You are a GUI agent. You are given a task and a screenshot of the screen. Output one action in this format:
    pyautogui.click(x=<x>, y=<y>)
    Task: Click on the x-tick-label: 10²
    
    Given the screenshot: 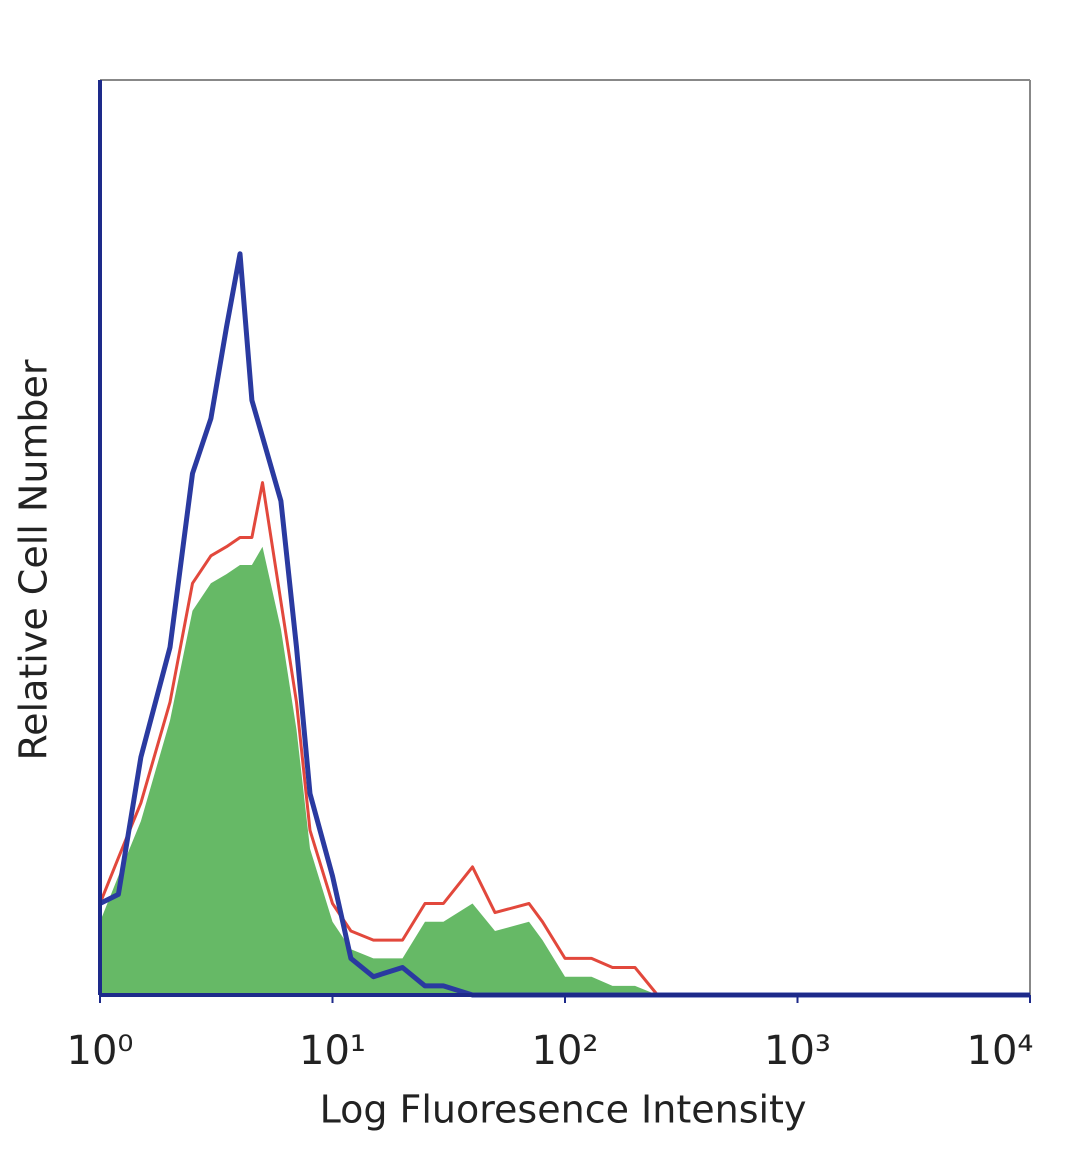 What is the action you would take?
    pyautogui.click(x=565, y=1051)
    